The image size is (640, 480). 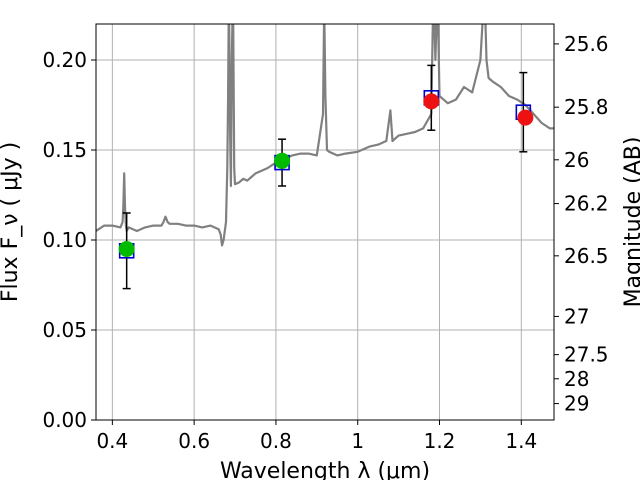 What do you see at coordinates (576, 404) in the screenshot?
I see `right-tick-label: 29` at bounding box center [576, 404].